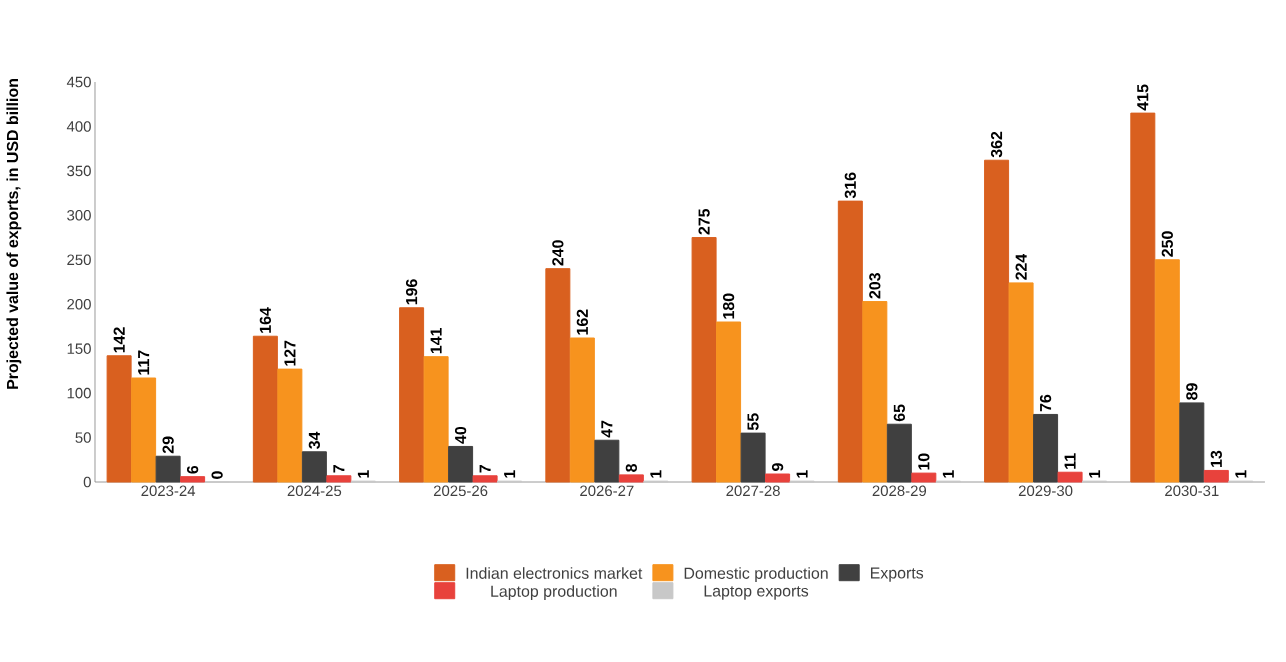  Describe the element at coordinates (1216, 458) in the screenshot. I see `data-label: 13` at that location.